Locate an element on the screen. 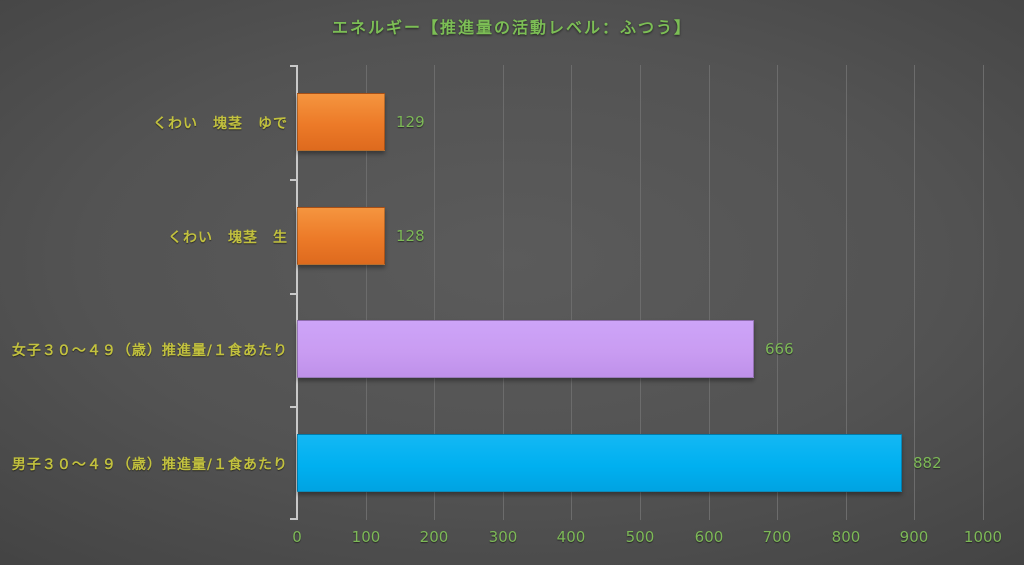 This screenshot has height=565, width=1024. chart-title: エネルギー【推進量の活動レベル：ふつう】 is located at coordinates (511, 27).